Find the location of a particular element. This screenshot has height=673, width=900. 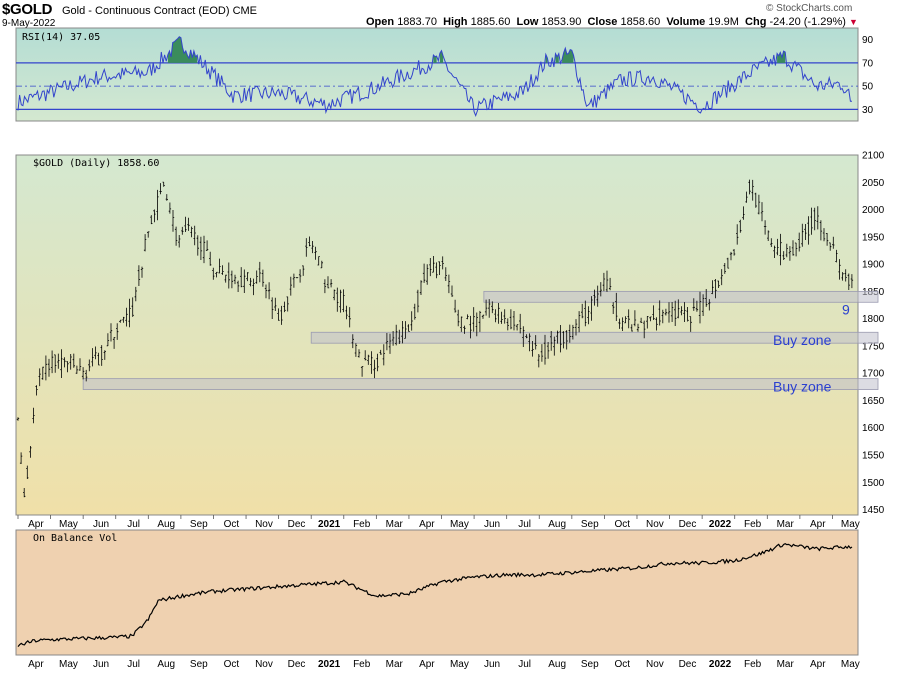

open-value: 1883.70 is located at coordinates (417, 22).